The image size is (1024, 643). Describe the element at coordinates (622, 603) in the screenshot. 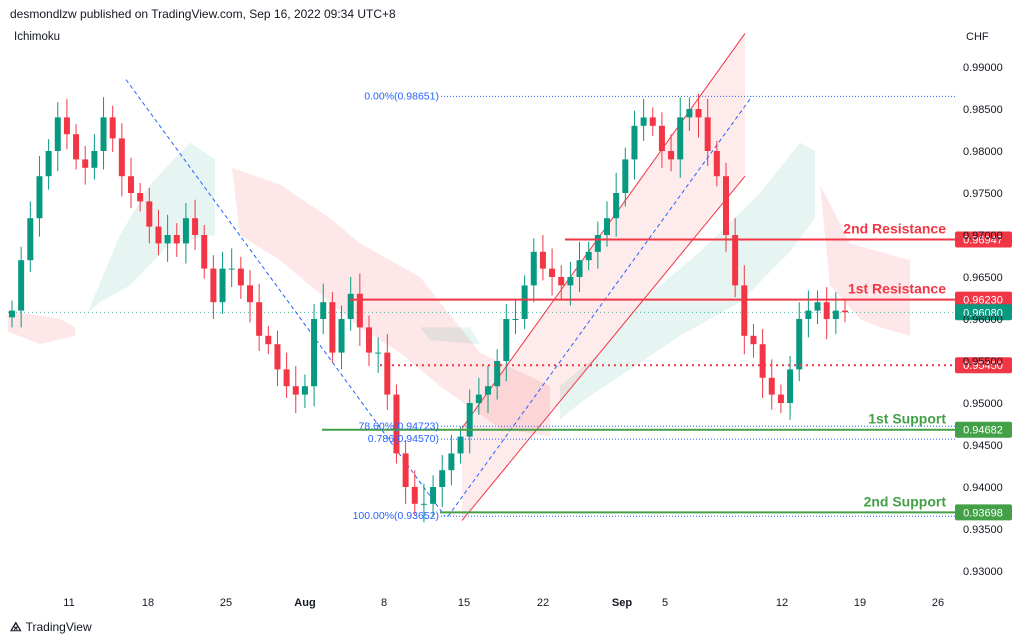

I see `x-tick-label: Sep` at that location.